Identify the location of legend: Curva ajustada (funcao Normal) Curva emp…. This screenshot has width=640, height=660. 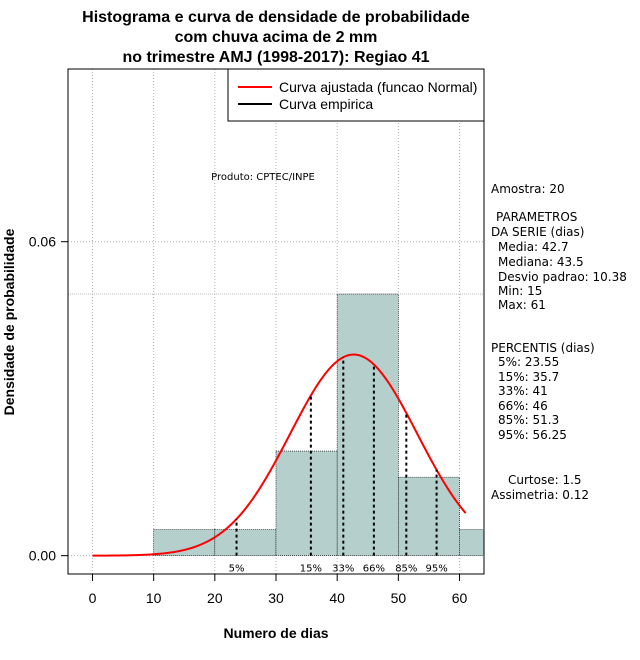
(356, 95).